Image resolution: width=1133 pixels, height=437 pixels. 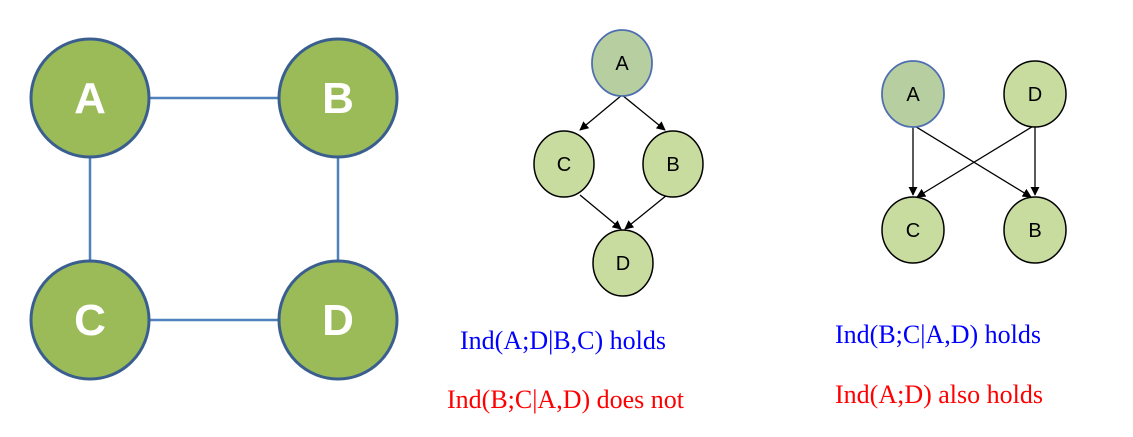 I want to click on left-caption-holds: Ind(A;D|B,C) holds, so click(x=563, y=340).